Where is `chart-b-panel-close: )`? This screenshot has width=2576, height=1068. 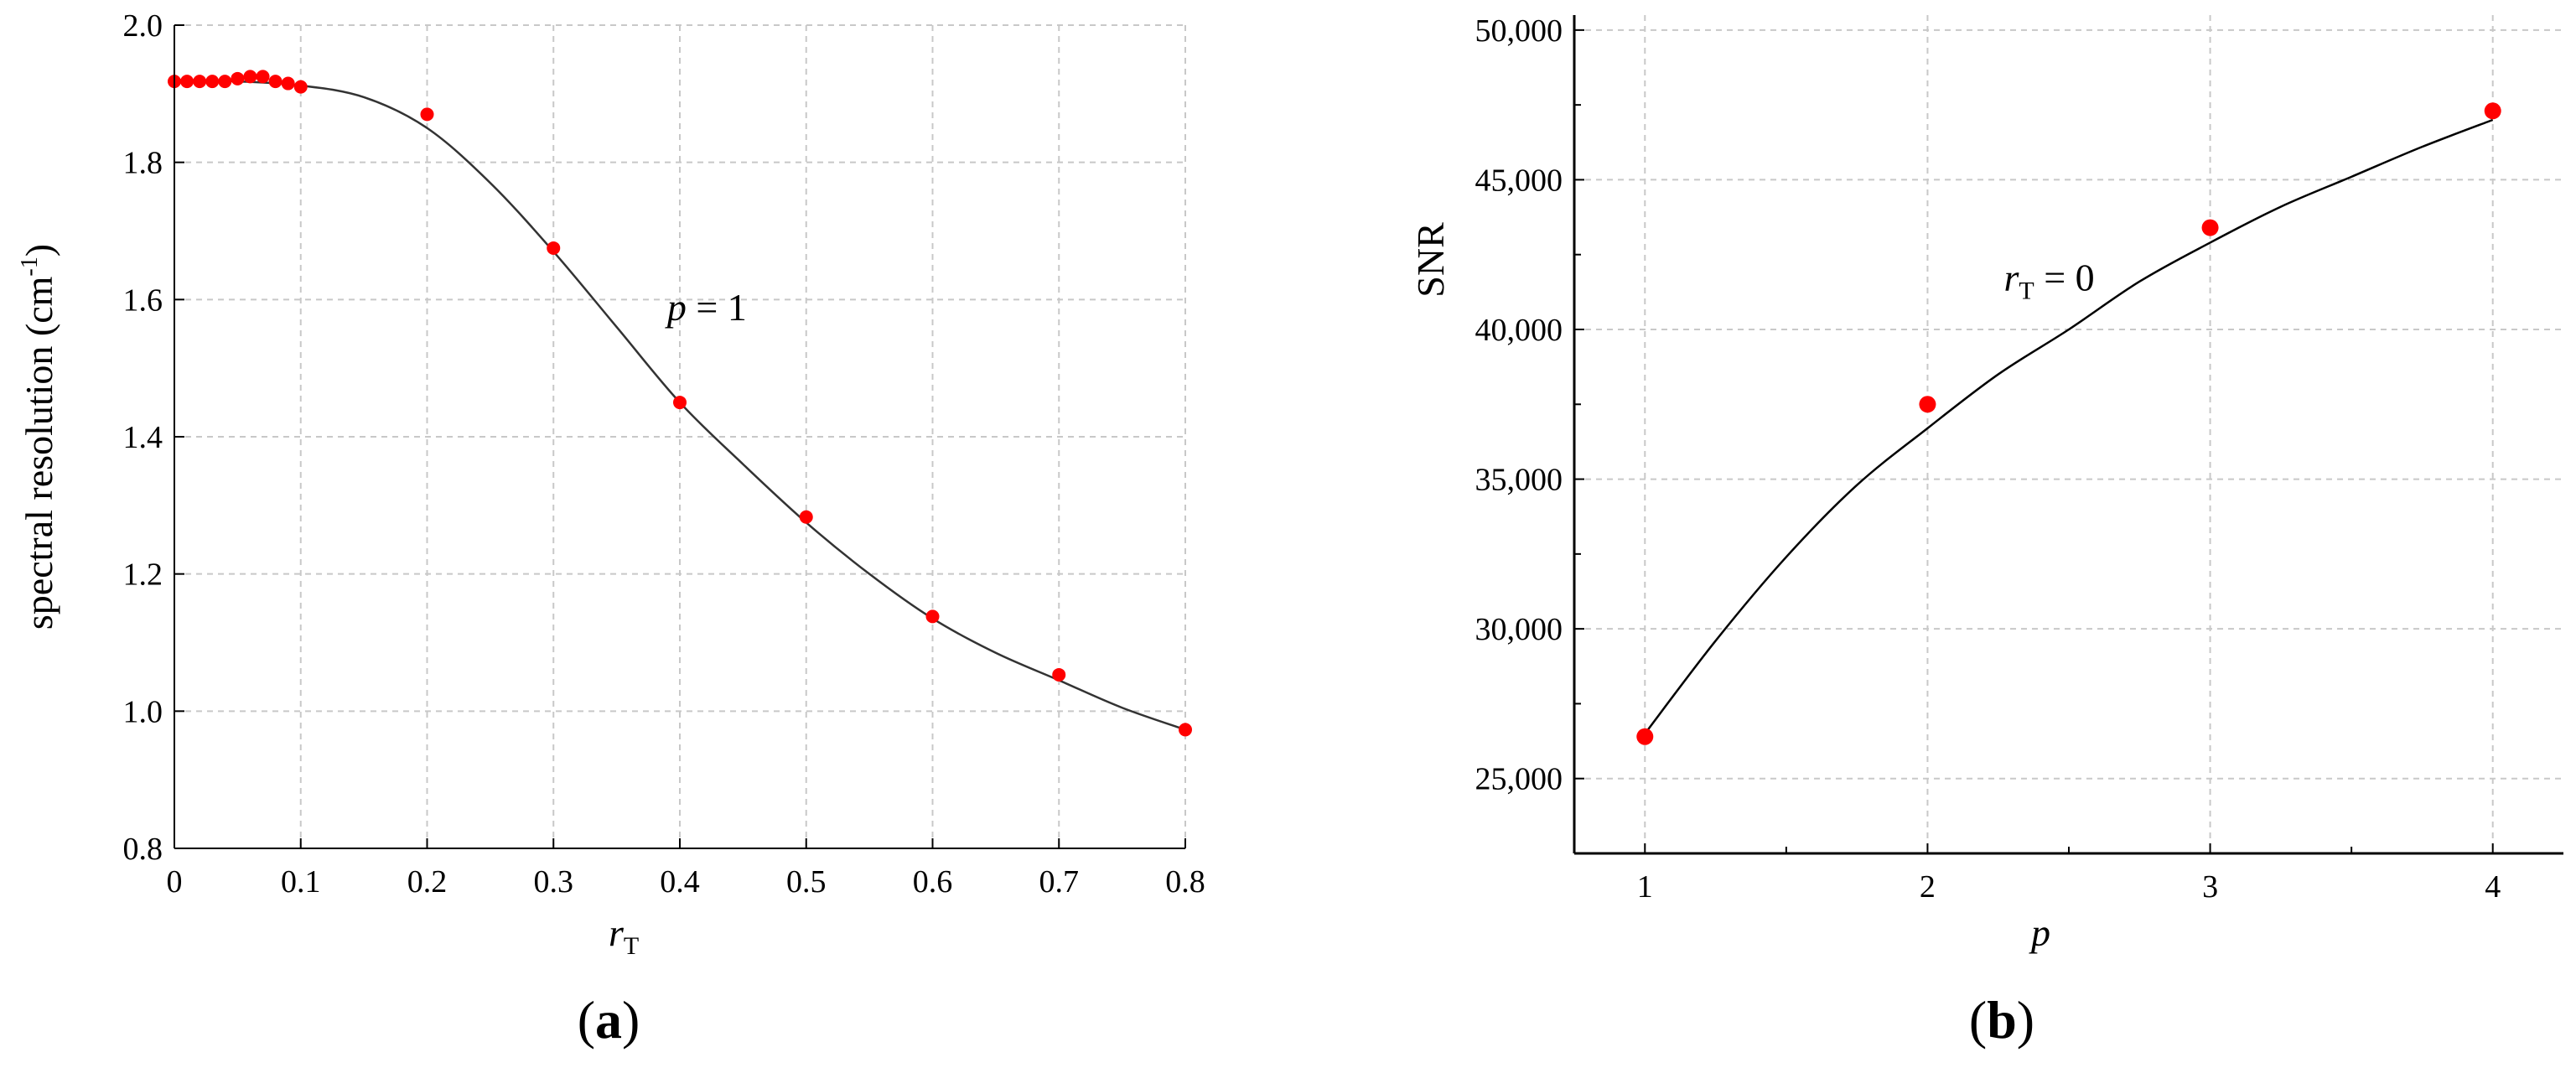 chart-b-panel-close: ) is located at coordinates (2025, 1020).